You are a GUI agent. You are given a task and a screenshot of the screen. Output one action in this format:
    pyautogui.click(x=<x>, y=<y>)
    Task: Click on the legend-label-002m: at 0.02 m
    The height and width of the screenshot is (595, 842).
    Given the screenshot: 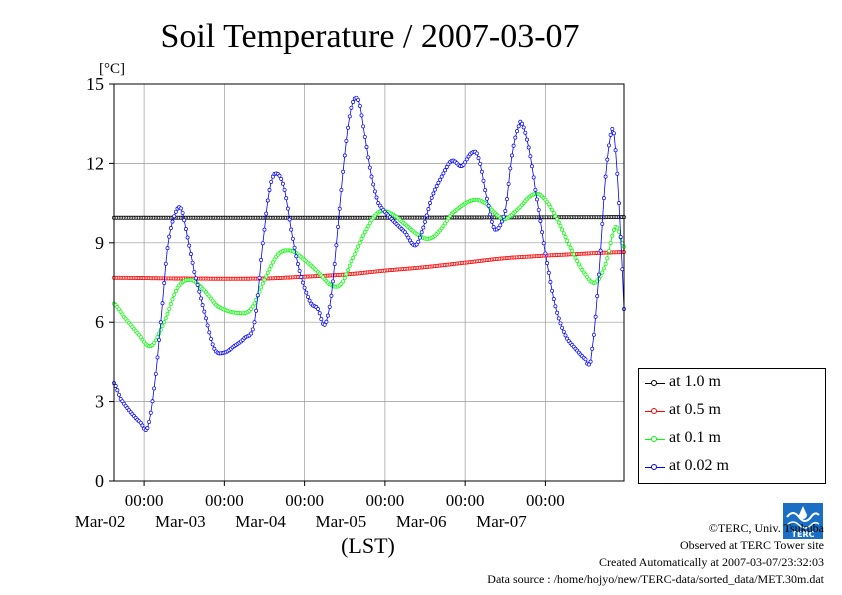 What is the action you would take?
    pyautogui.click(x=699, y=465)
    